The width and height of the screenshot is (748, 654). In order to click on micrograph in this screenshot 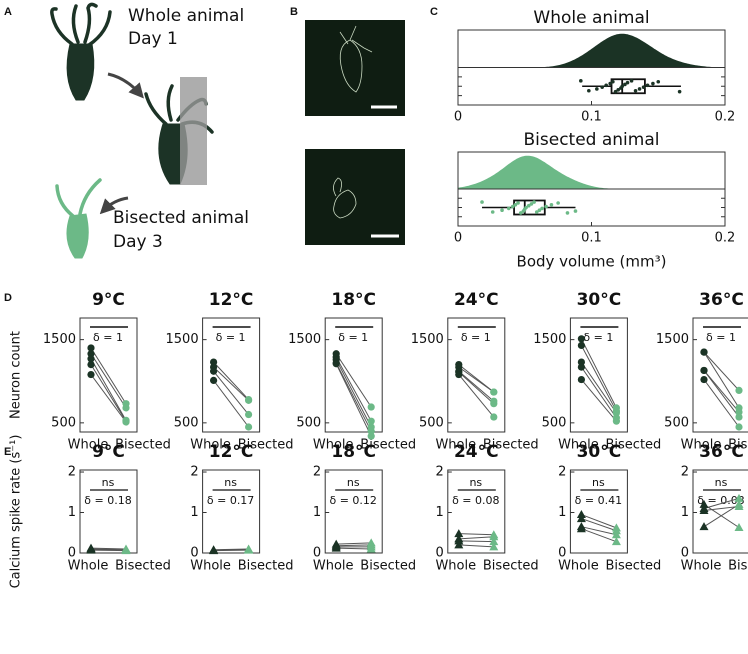, I will do `click(355, 68)`.